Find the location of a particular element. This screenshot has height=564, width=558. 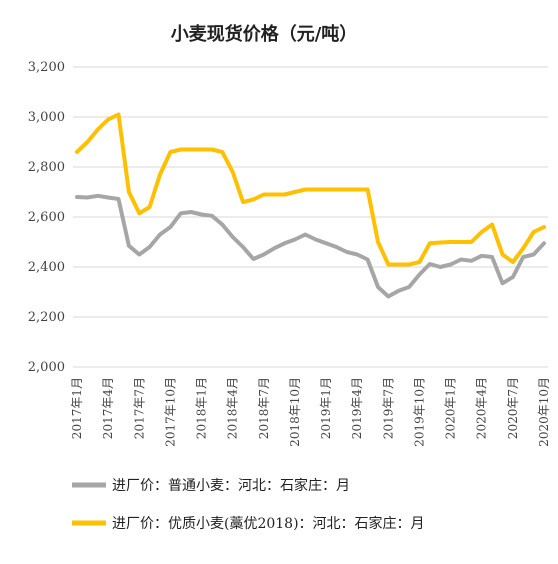

y-tick-label: 2,400 is located at coordinates (46, 267).